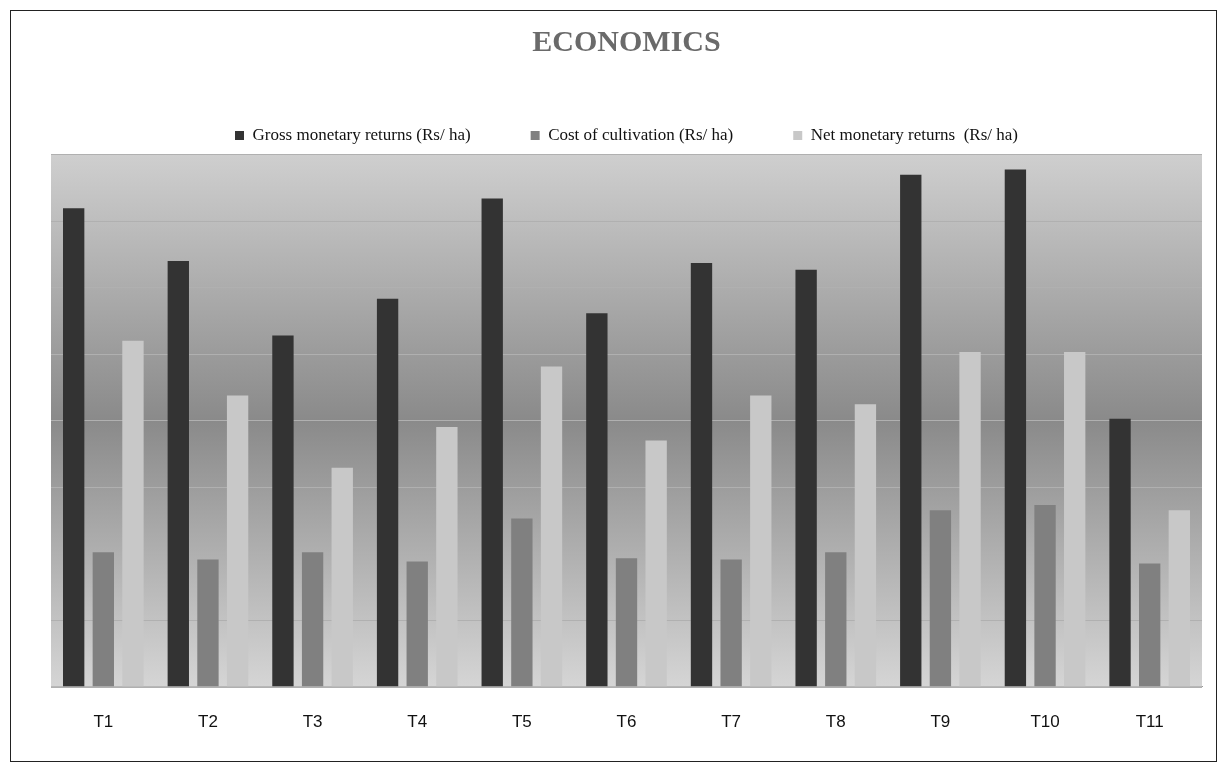 This screenshot has height=769, width=1228. What do you see at coordinates (940, 722) in the screenshot?
I see `x-tick-label: T9` at bounding box center [940, 722].